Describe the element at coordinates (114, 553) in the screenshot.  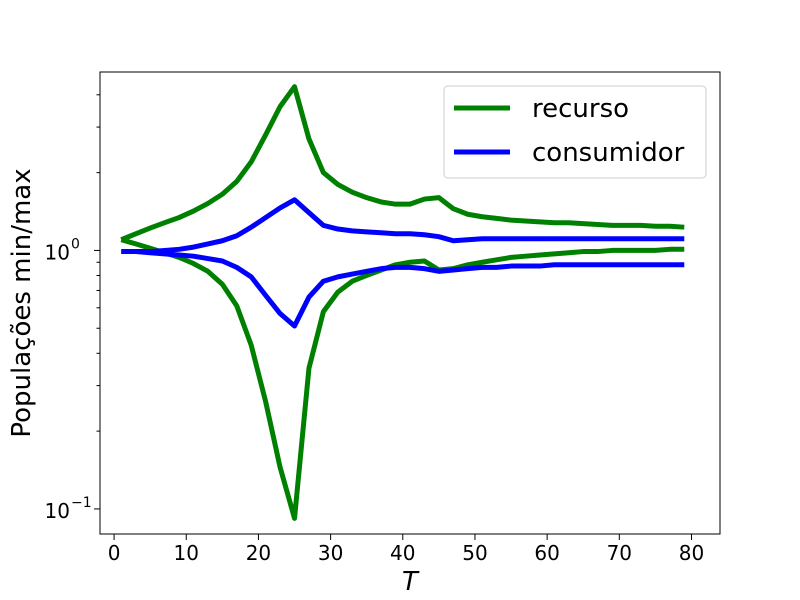
I see `x-tick-label: 0` at that location.